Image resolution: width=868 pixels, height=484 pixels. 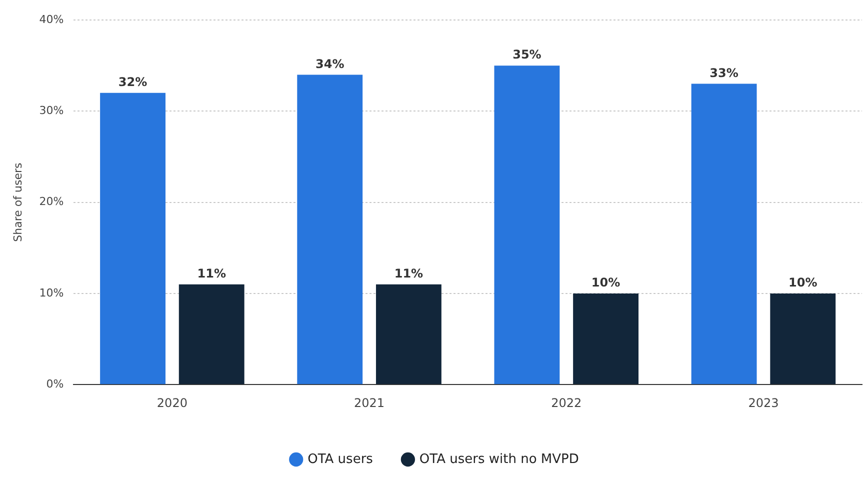 What do you see at coordinates (17, 202) in the screenshot?
I see `y-axis-title: Share of users` at bounding box center [17, 202].